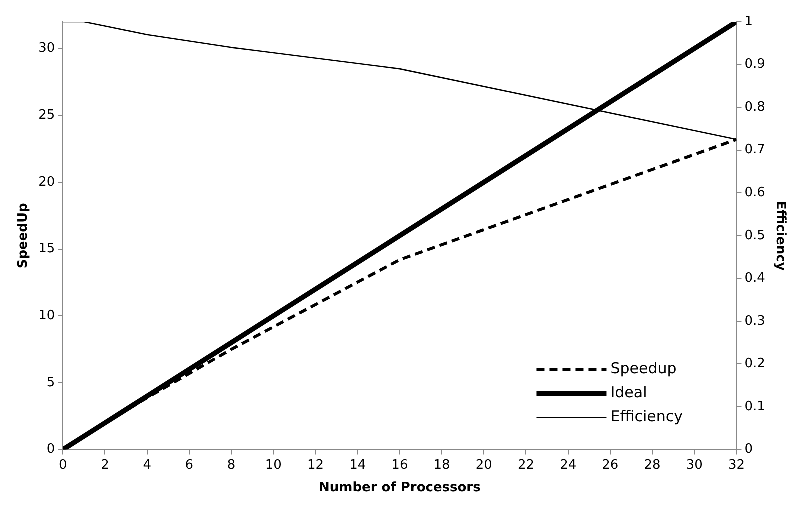  I want to click on x-axis-title: Number of Processors, so click(400, 488).